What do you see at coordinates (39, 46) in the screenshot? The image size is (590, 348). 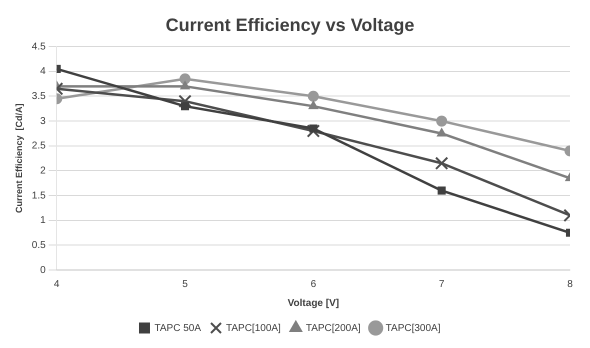 I see `y-tick-label: 4.5` at bounding box center [39, 46].